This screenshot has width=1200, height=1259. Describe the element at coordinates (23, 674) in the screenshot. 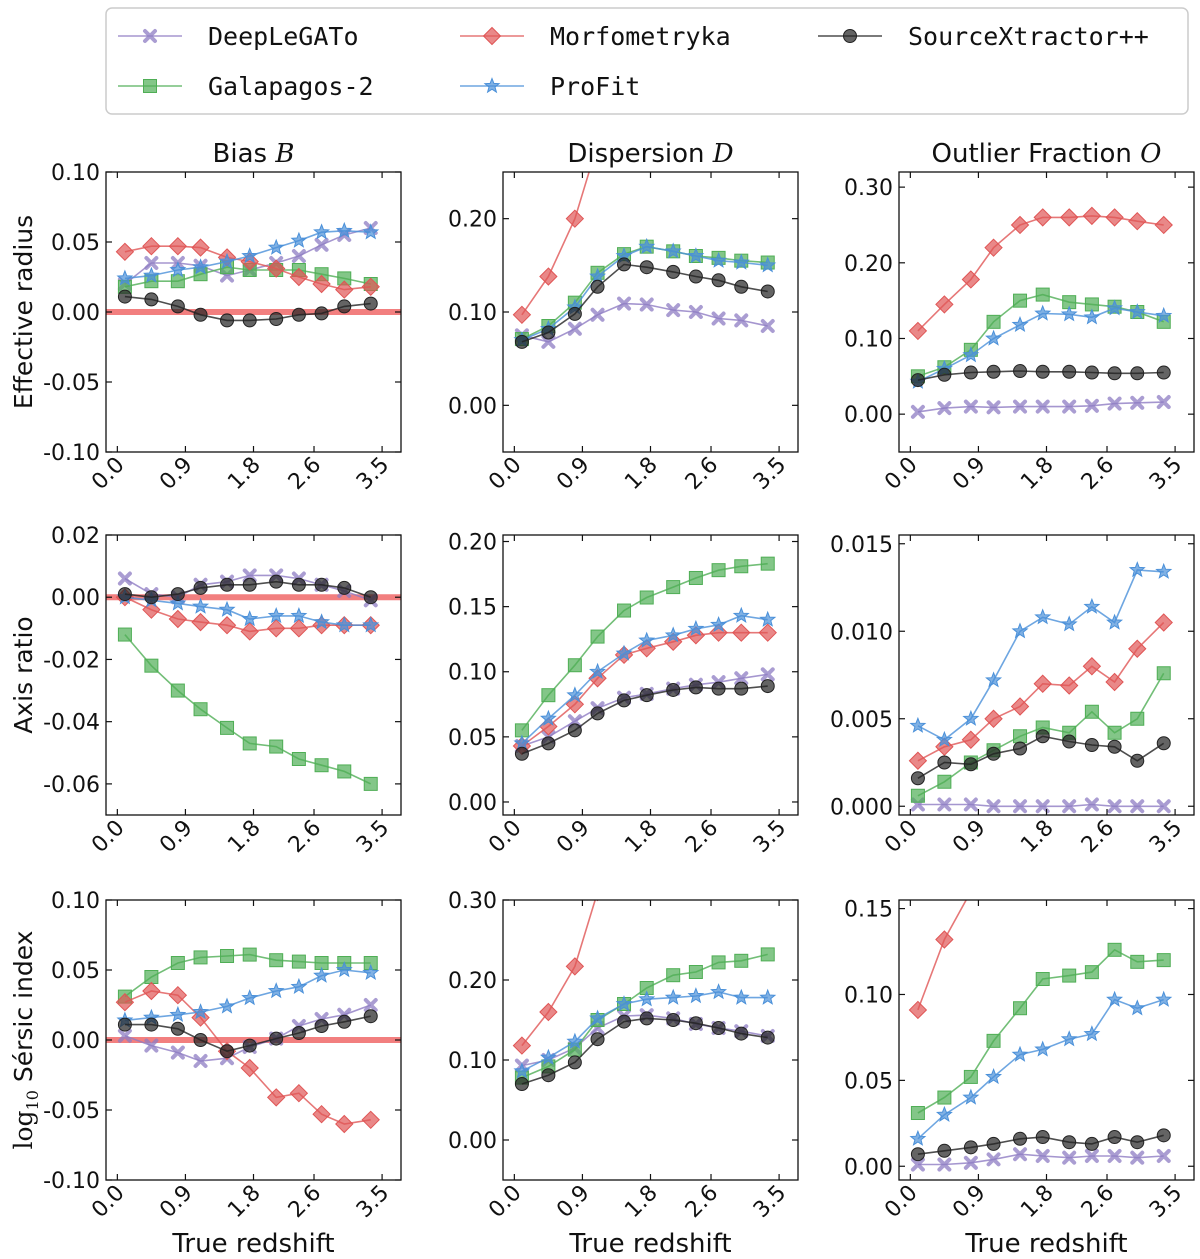

I see `row-label: Axis ratio` at that location.